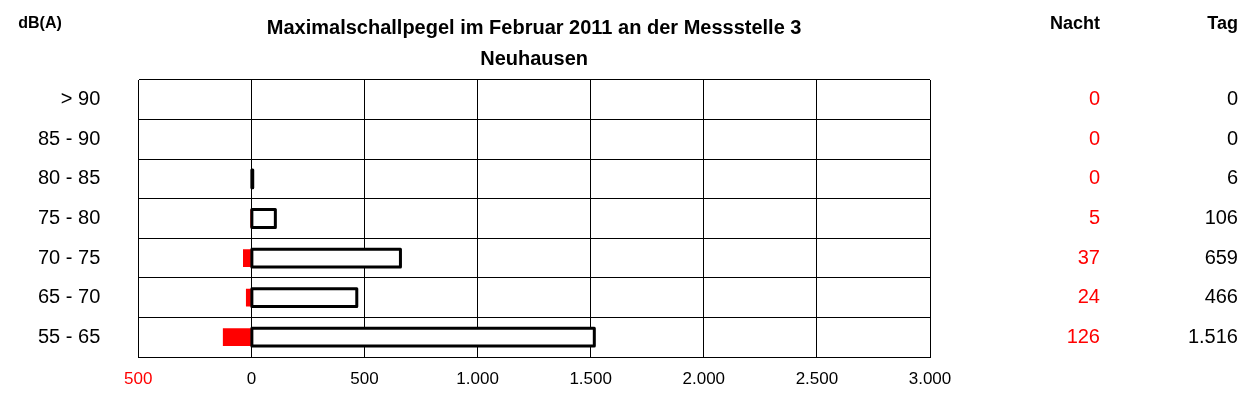 This screenshot has width=1253, height=407. I want to click on data-label: 106, so click(1221, 217).